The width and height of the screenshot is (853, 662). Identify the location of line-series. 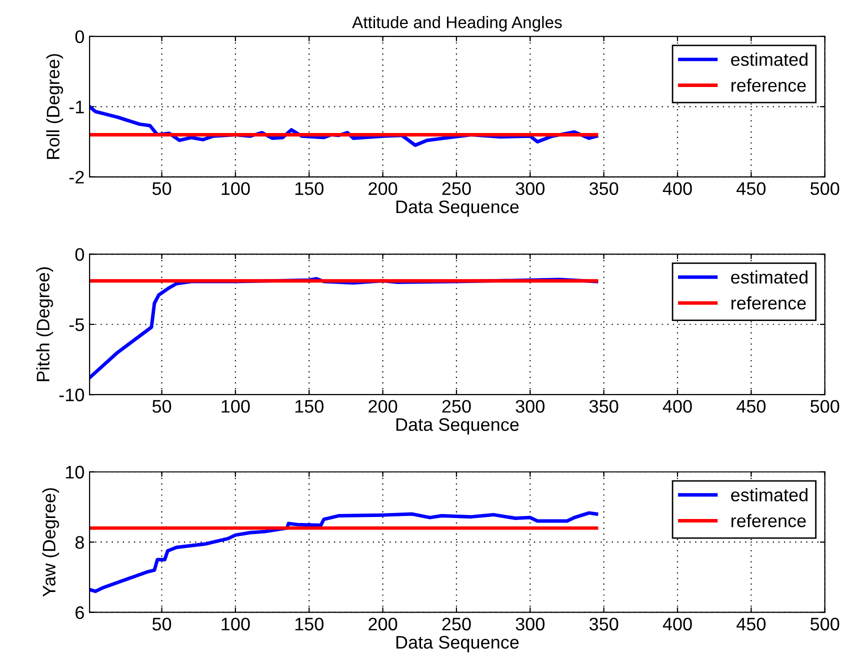
(344, 552).